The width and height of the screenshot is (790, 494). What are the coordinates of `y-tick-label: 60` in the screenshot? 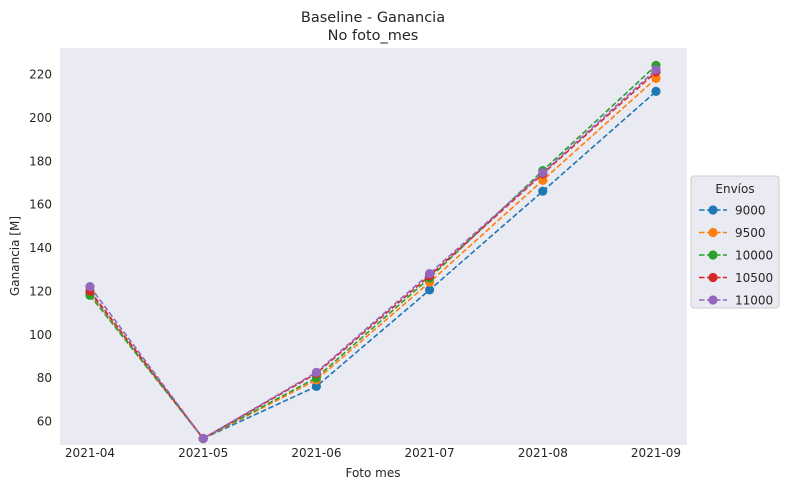 It's located at (44, 422).